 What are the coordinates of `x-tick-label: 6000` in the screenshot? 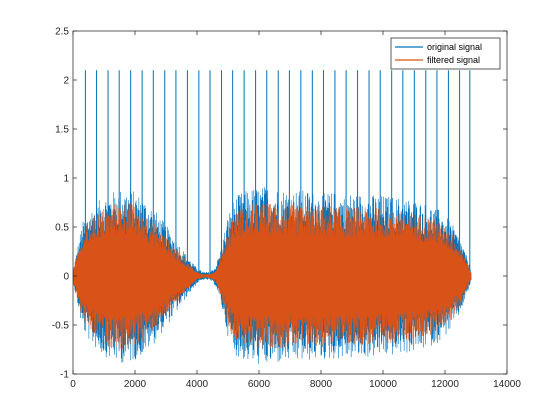 It's located at (259, 384).